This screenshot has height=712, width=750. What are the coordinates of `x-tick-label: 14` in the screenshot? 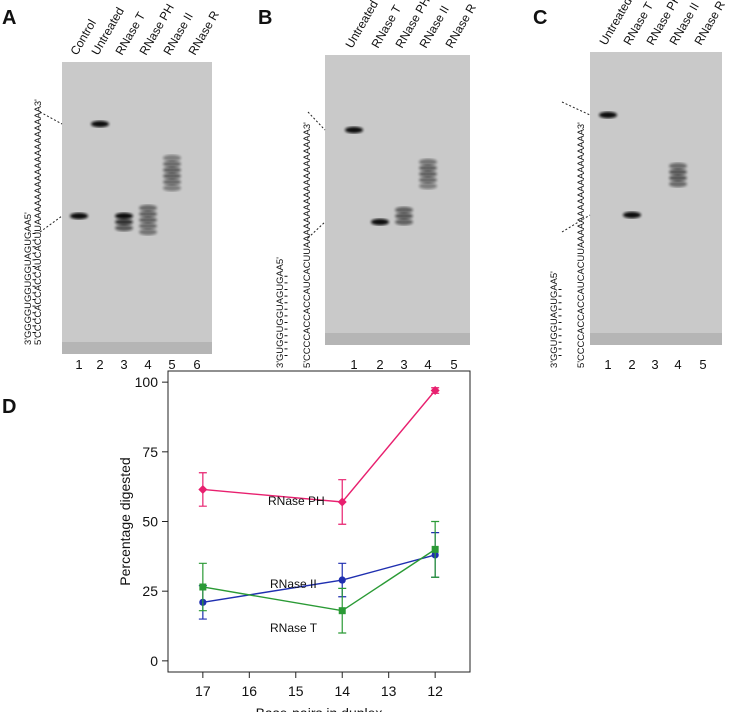 It's located at (342, 691).